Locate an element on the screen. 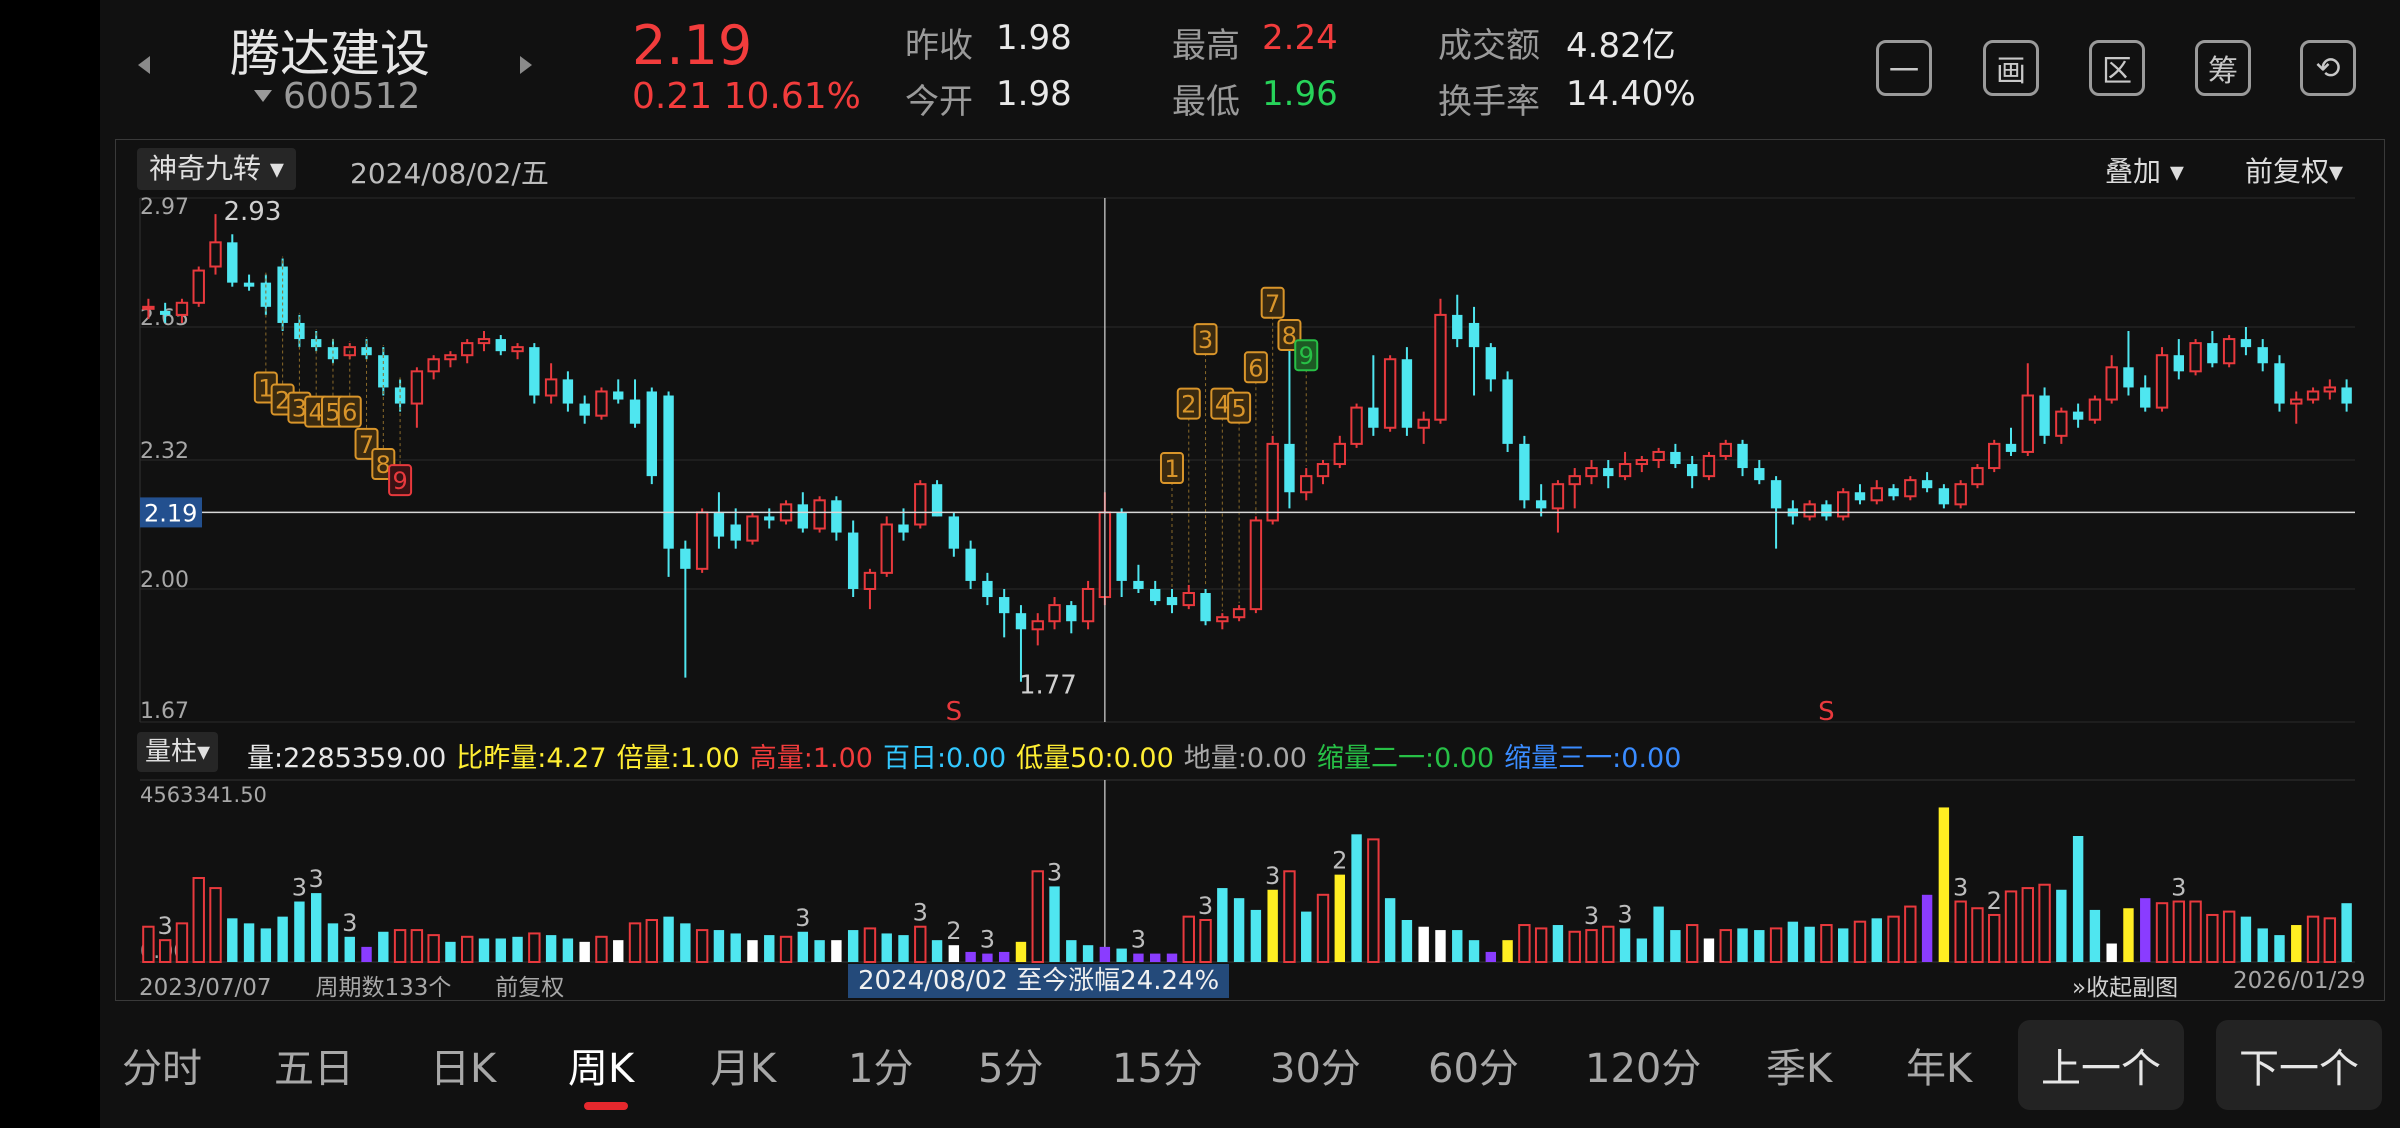 This screenshot has width=2400, height=1128. minus-box-icon: 一 is located at coordinates (1904, 68).